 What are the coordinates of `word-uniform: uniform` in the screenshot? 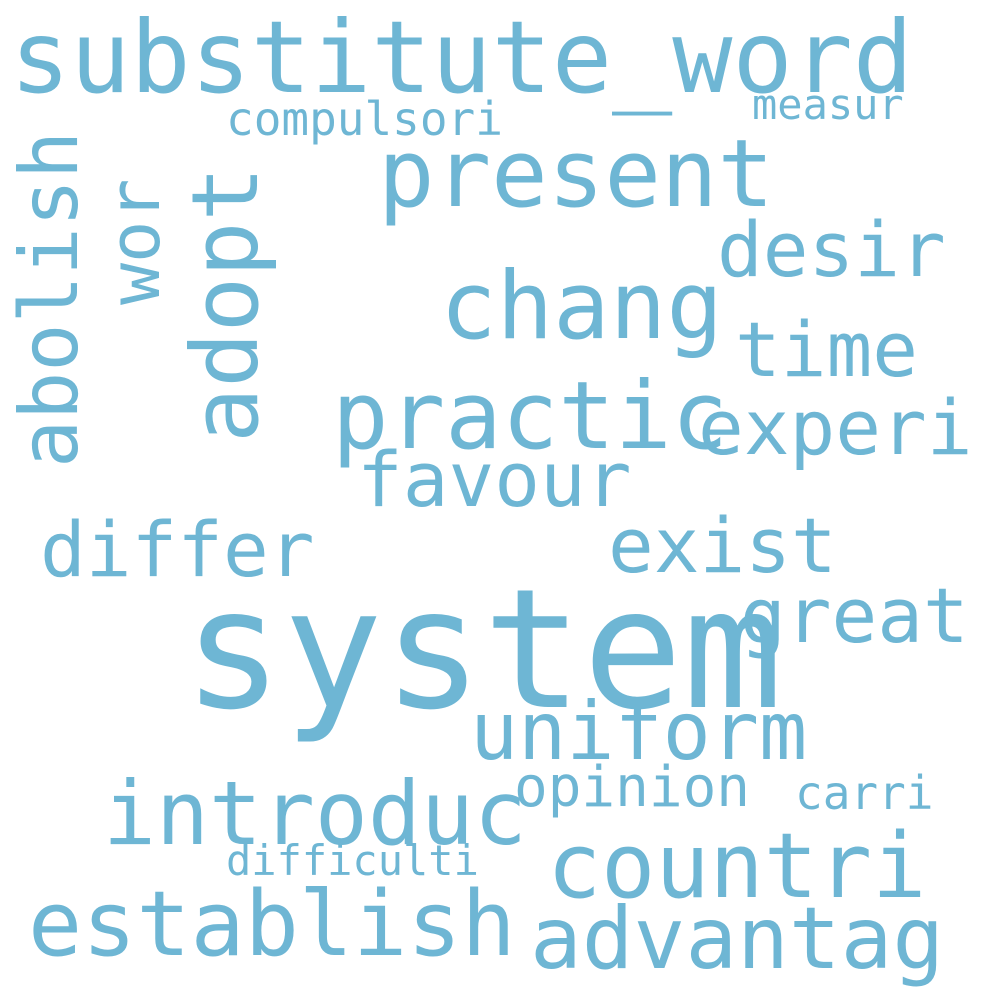 It's located at (639, 731).